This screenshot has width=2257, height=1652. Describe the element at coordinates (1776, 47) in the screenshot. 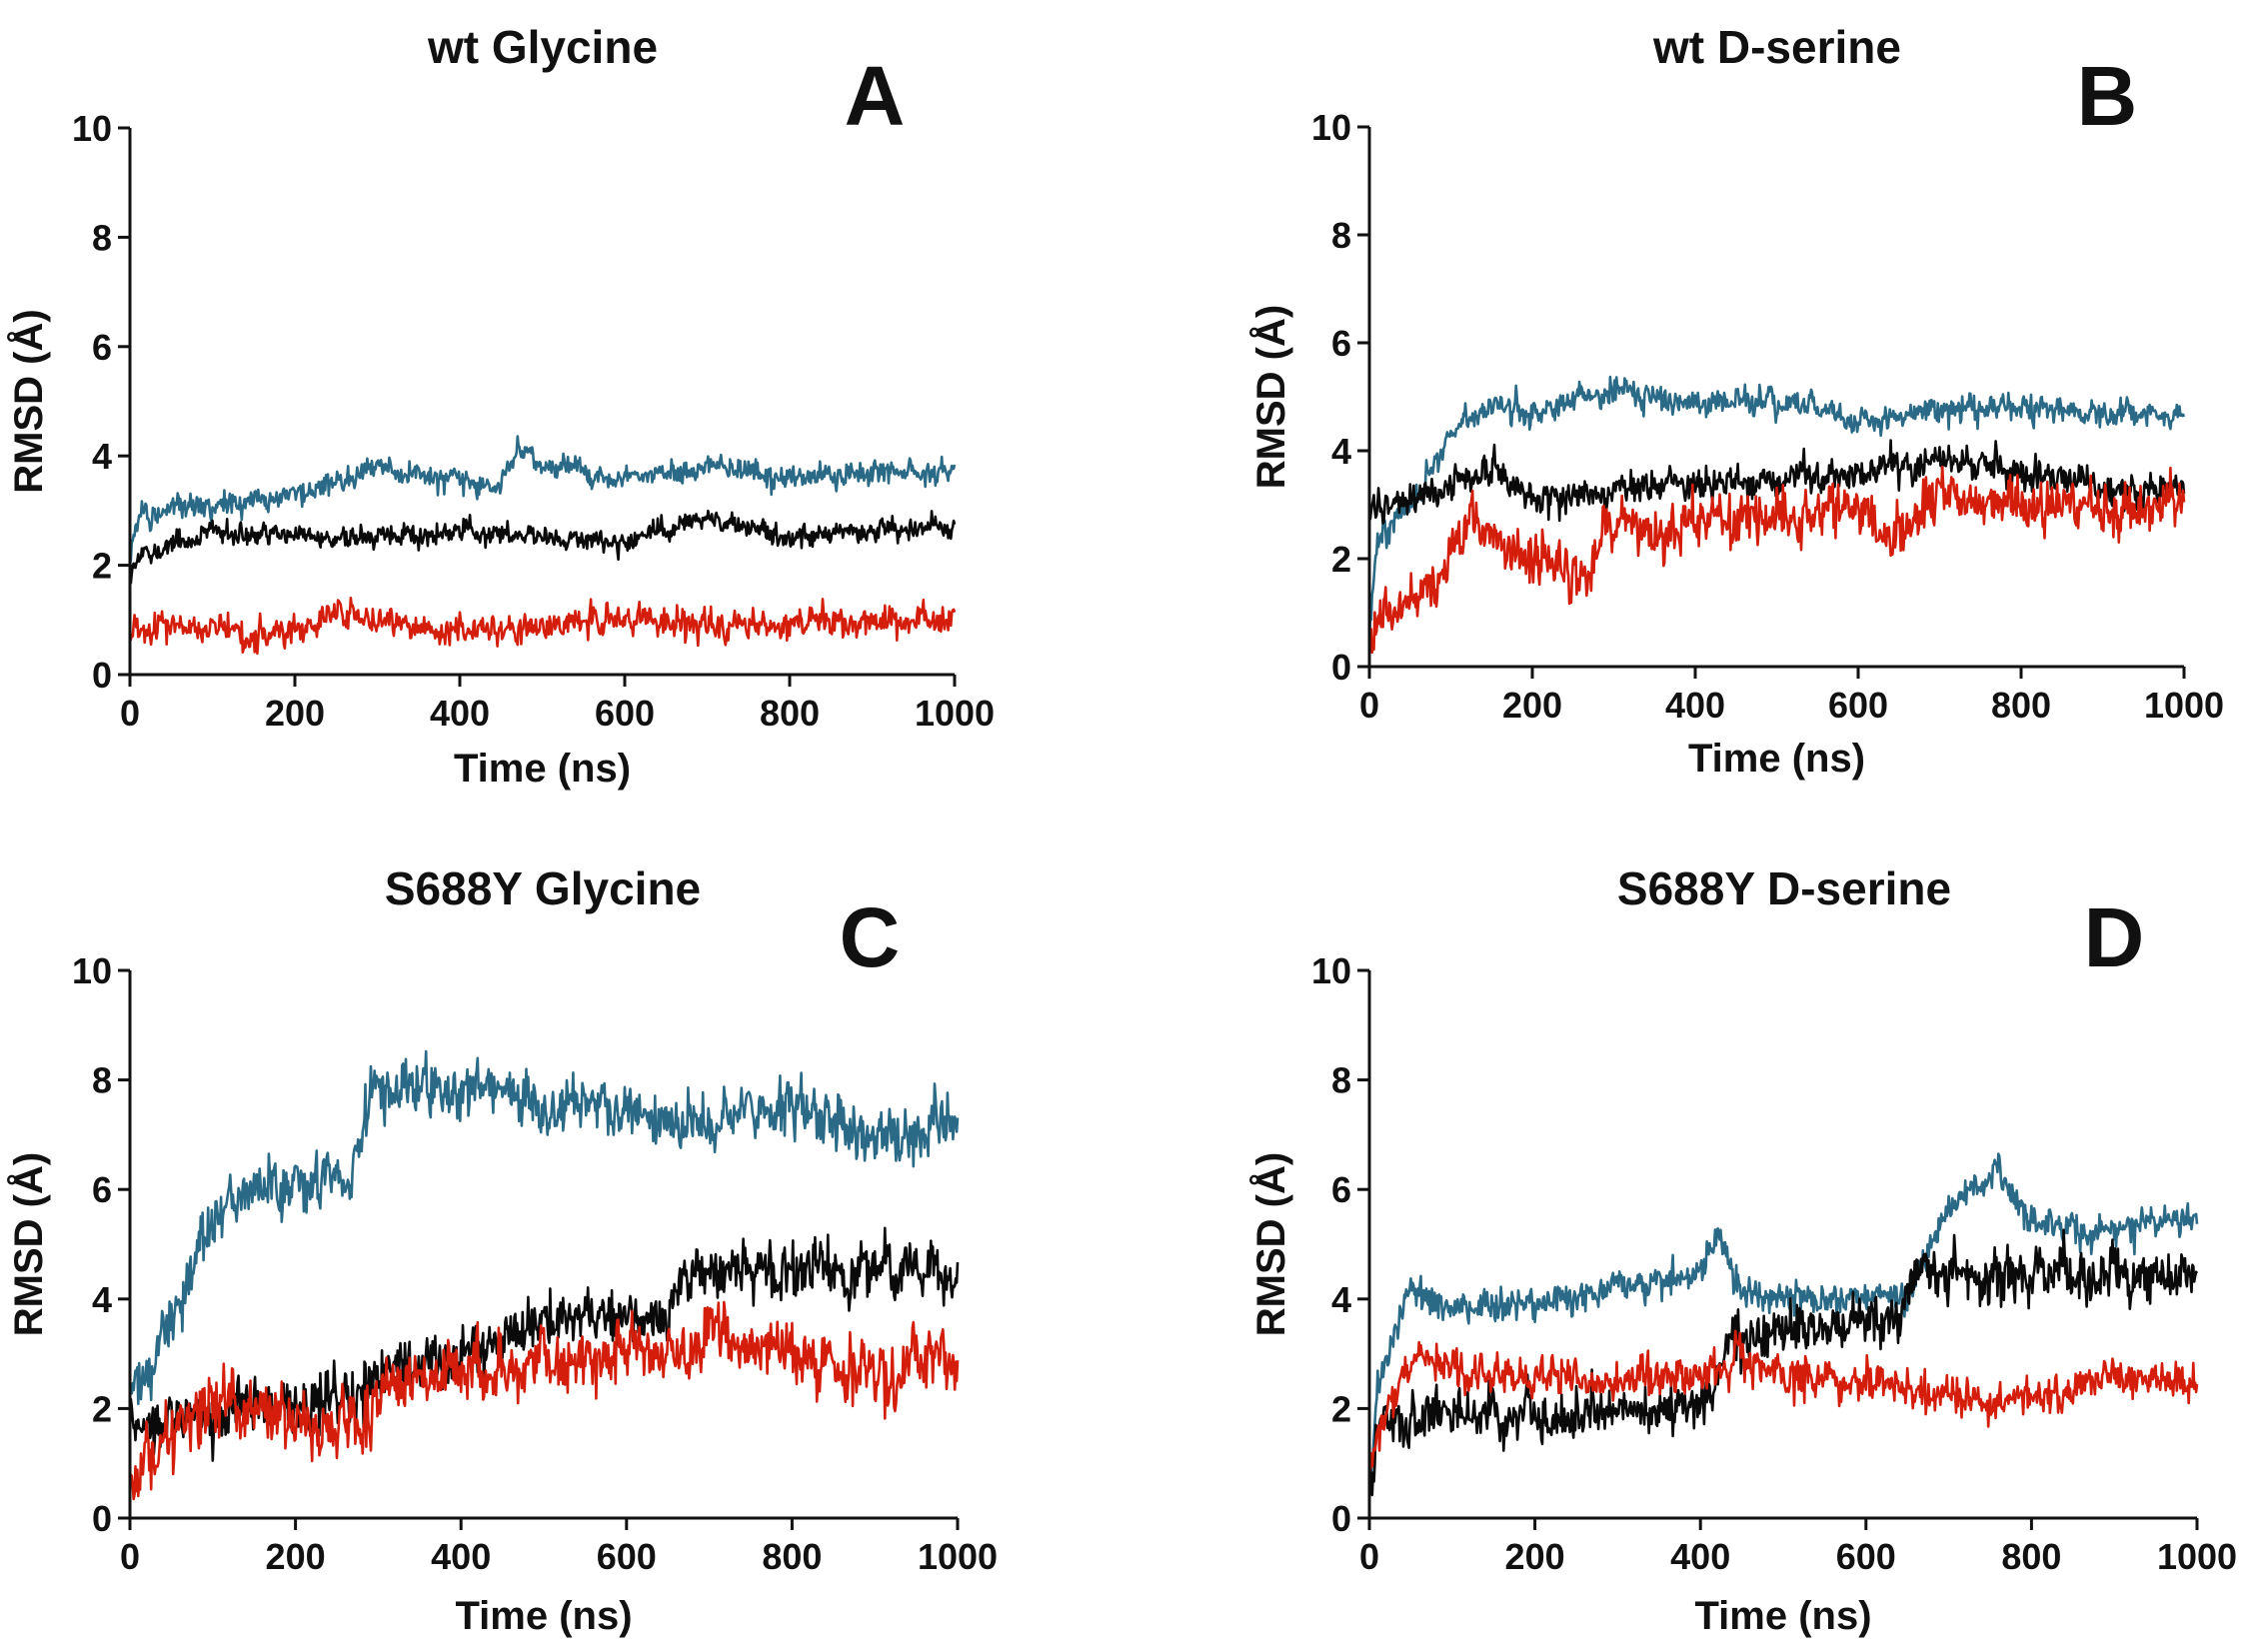

I see `panel-title: wt D-serine` at that location.